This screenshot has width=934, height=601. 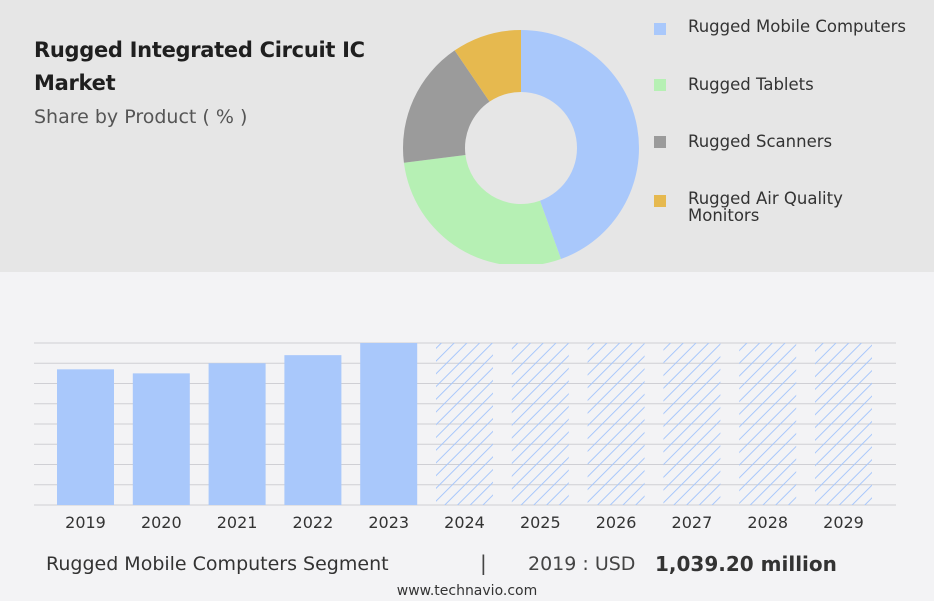 What do you see at coordinates (141, 117) in the screenshot?
I see `chart-subtitle: Share by Product ( % )` at bounding box center [141, 117].